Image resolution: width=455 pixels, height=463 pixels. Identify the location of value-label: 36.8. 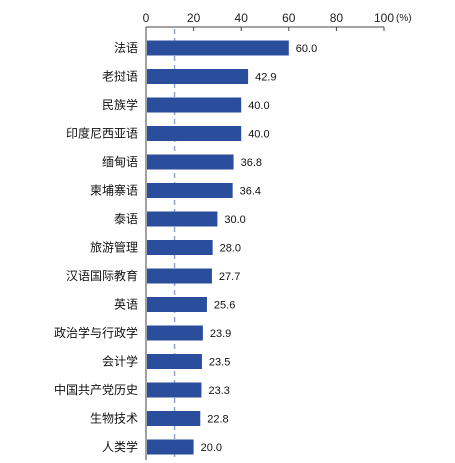
(251, 163).